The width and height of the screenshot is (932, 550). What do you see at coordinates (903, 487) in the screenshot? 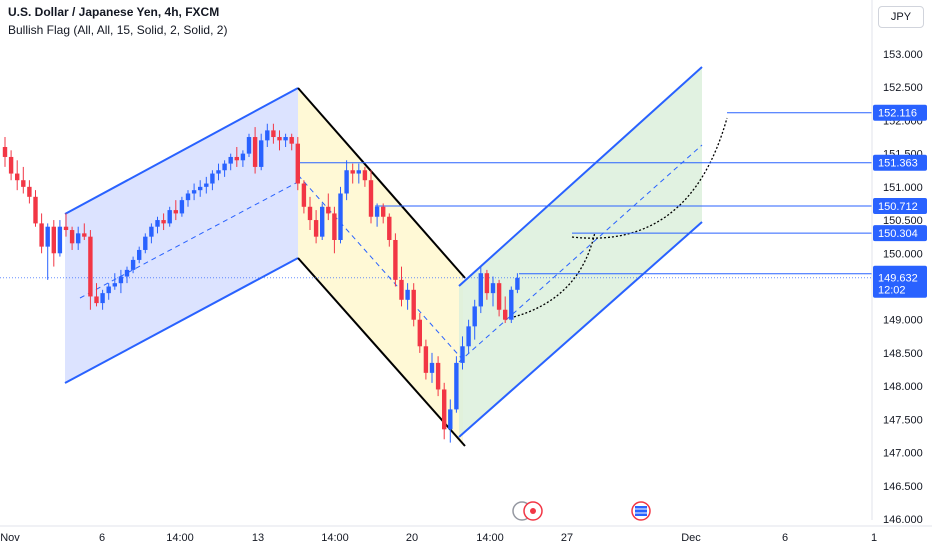
I see `price-tick-label: 146.500` at bounding box center [903, 487].